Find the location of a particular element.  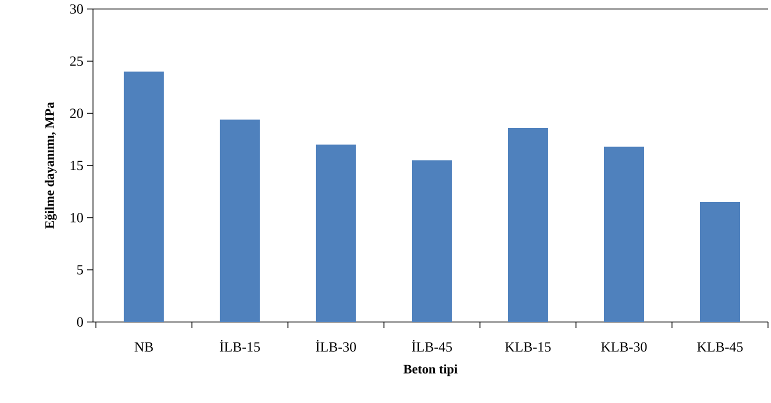

y-tick-label: 0 is located at coordinates (80, 322).